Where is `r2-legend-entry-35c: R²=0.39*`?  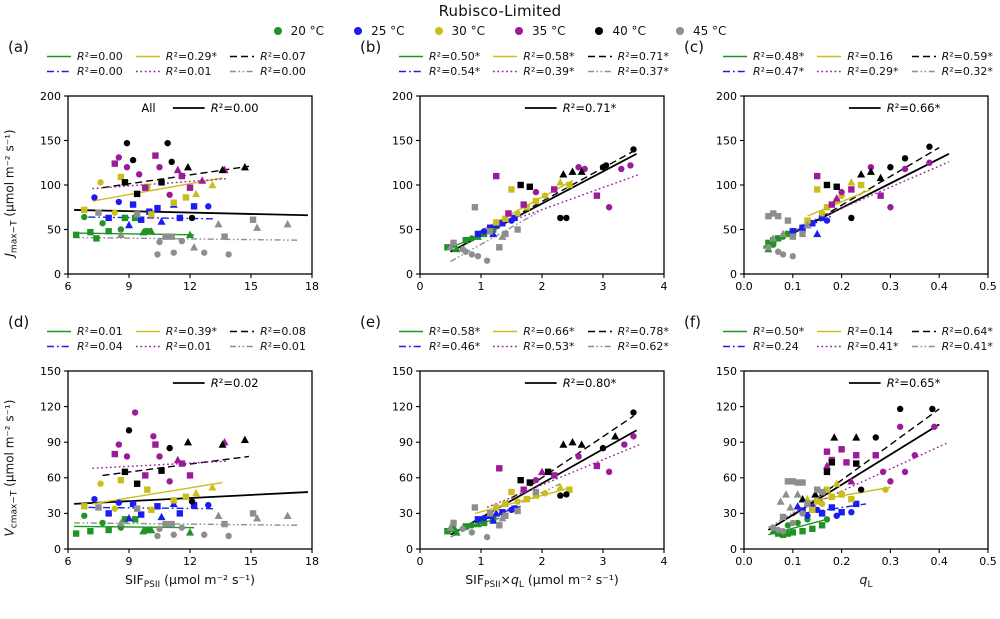 r2-legend-entry-35c: R²=0.39* is located at coordinates (533, 71).